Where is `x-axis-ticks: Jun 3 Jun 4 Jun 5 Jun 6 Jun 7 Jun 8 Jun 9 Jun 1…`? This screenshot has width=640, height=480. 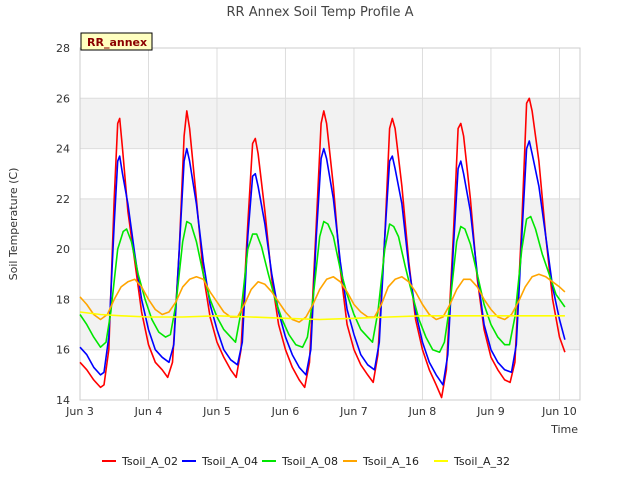
x-axis-ticks: Jun 3 Jun 4 Jun 5 Jun 6 Jun 7 Jun 8 Jun 9 Jun 1… is located at coordinates (321, 411).